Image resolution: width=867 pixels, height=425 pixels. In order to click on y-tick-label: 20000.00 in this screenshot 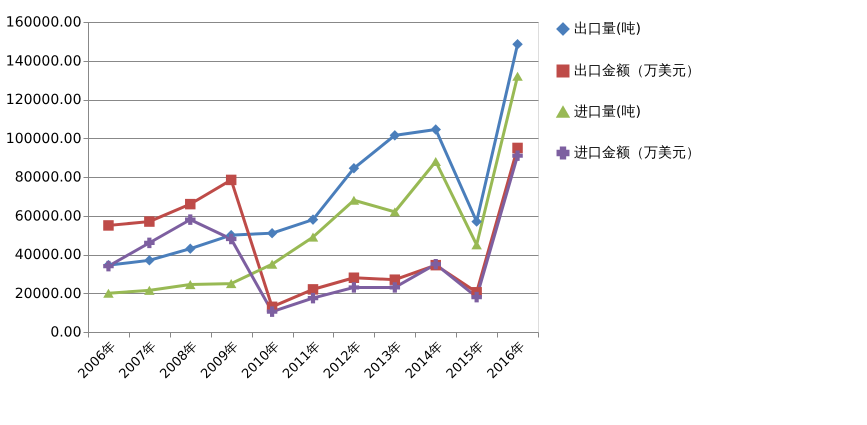, I will do `click(48, 294)`.